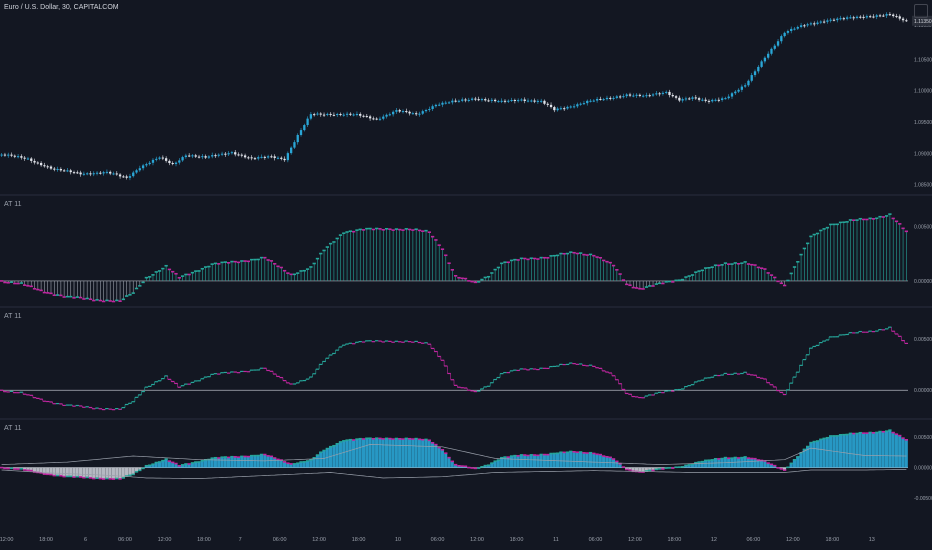  Describe the element at coordinates (85, 540) in the screenshot. I see `time-axis-label: 6` at that location.